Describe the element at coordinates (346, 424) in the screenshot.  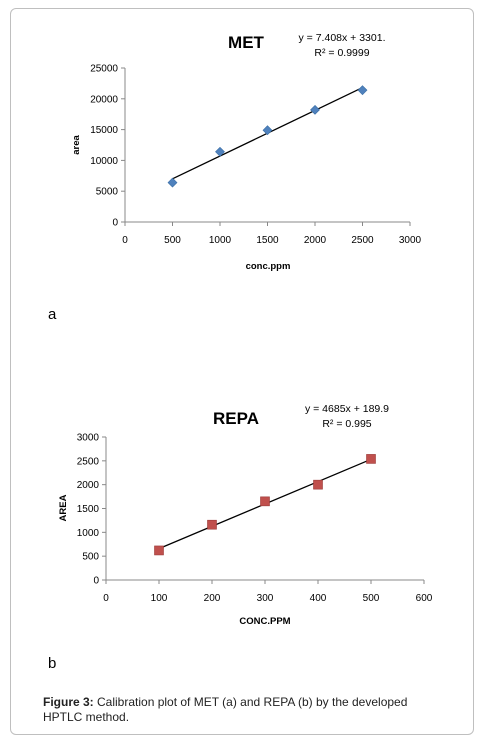
I see `r-squared: R² = 0.995` at that location.